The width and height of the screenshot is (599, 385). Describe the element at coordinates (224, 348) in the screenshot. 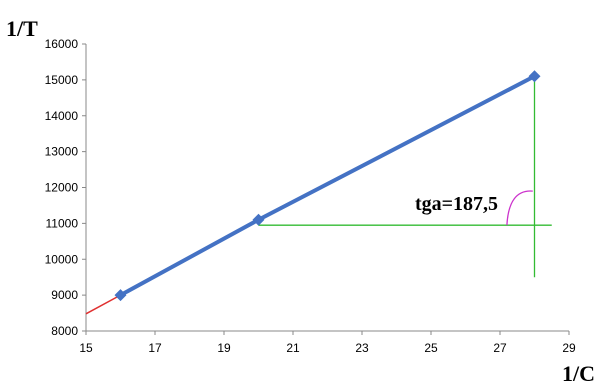

I see `x-tick-label: 19` at that location.